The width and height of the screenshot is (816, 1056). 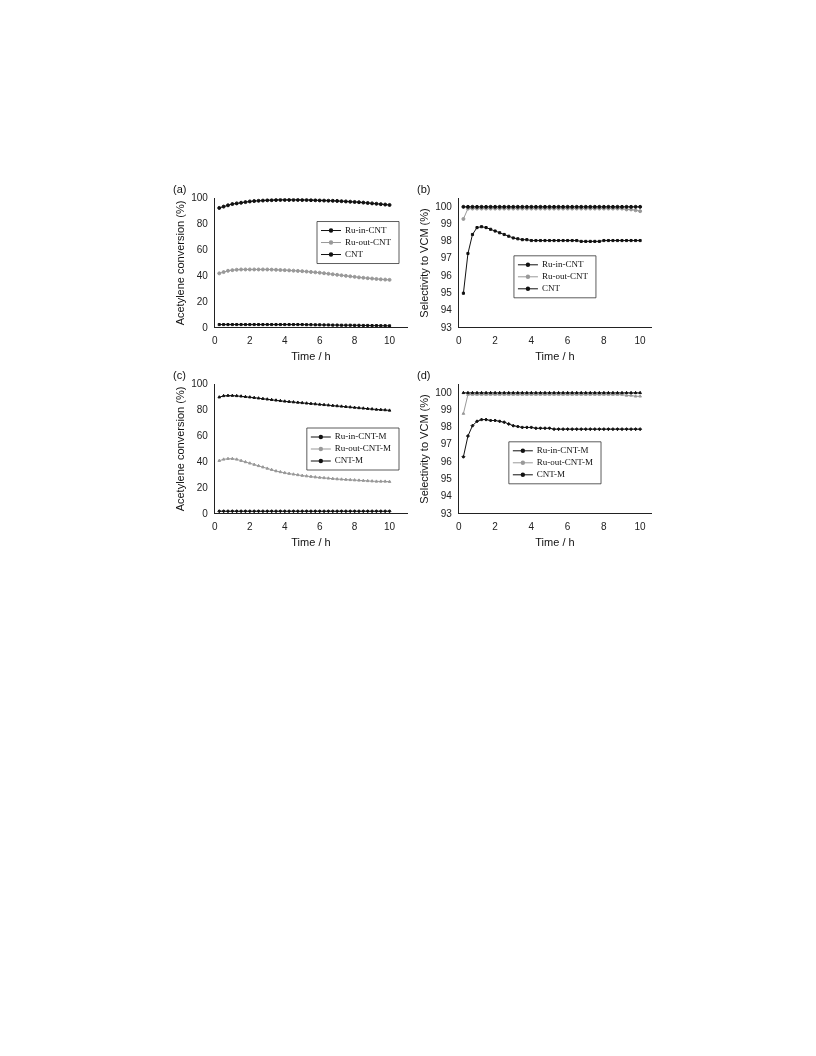 What do you see at coordinates (360, 436) in the screenshot?
I see `legend-label: Ru-in-CNT-M` at bounding box center [360, 436].